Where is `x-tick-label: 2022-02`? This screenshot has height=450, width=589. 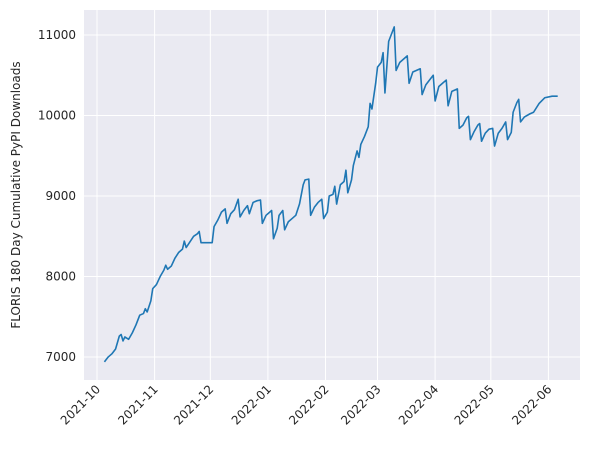 x-tick-label: 2022-02 is located at coordinates (308, 404).